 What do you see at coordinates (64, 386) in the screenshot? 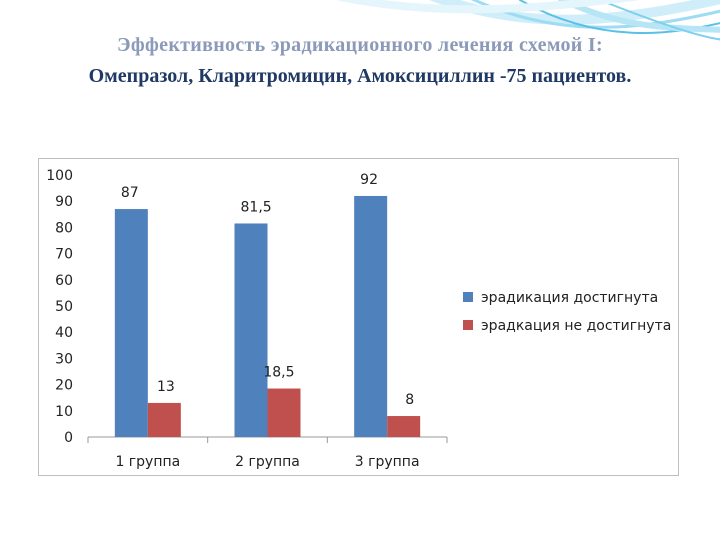
I see `y-tick-label: 20` at bounding box center [64, 386].